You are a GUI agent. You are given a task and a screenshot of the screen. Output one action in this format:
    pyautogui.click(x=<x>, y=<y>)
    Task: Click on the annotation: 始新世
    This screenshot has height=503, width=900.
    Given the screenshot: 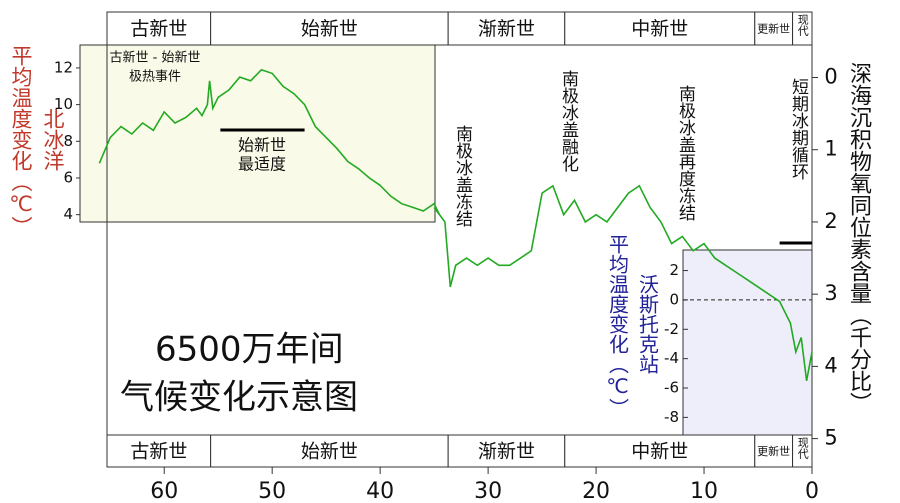 What is the action you would take?
    pyautogui.click(x=262, y=145)
    